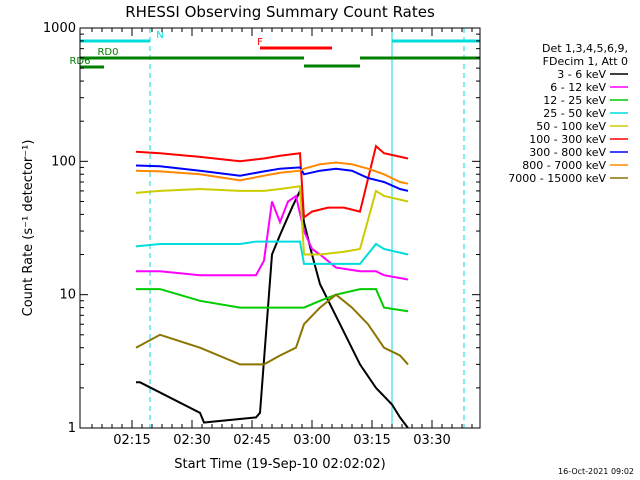 The height and width of the screenshot is (480, 640). What do you see at coordinates (260, 42) in the screenshot?
I see `flag-label: F` at bounding box center [260, 42].